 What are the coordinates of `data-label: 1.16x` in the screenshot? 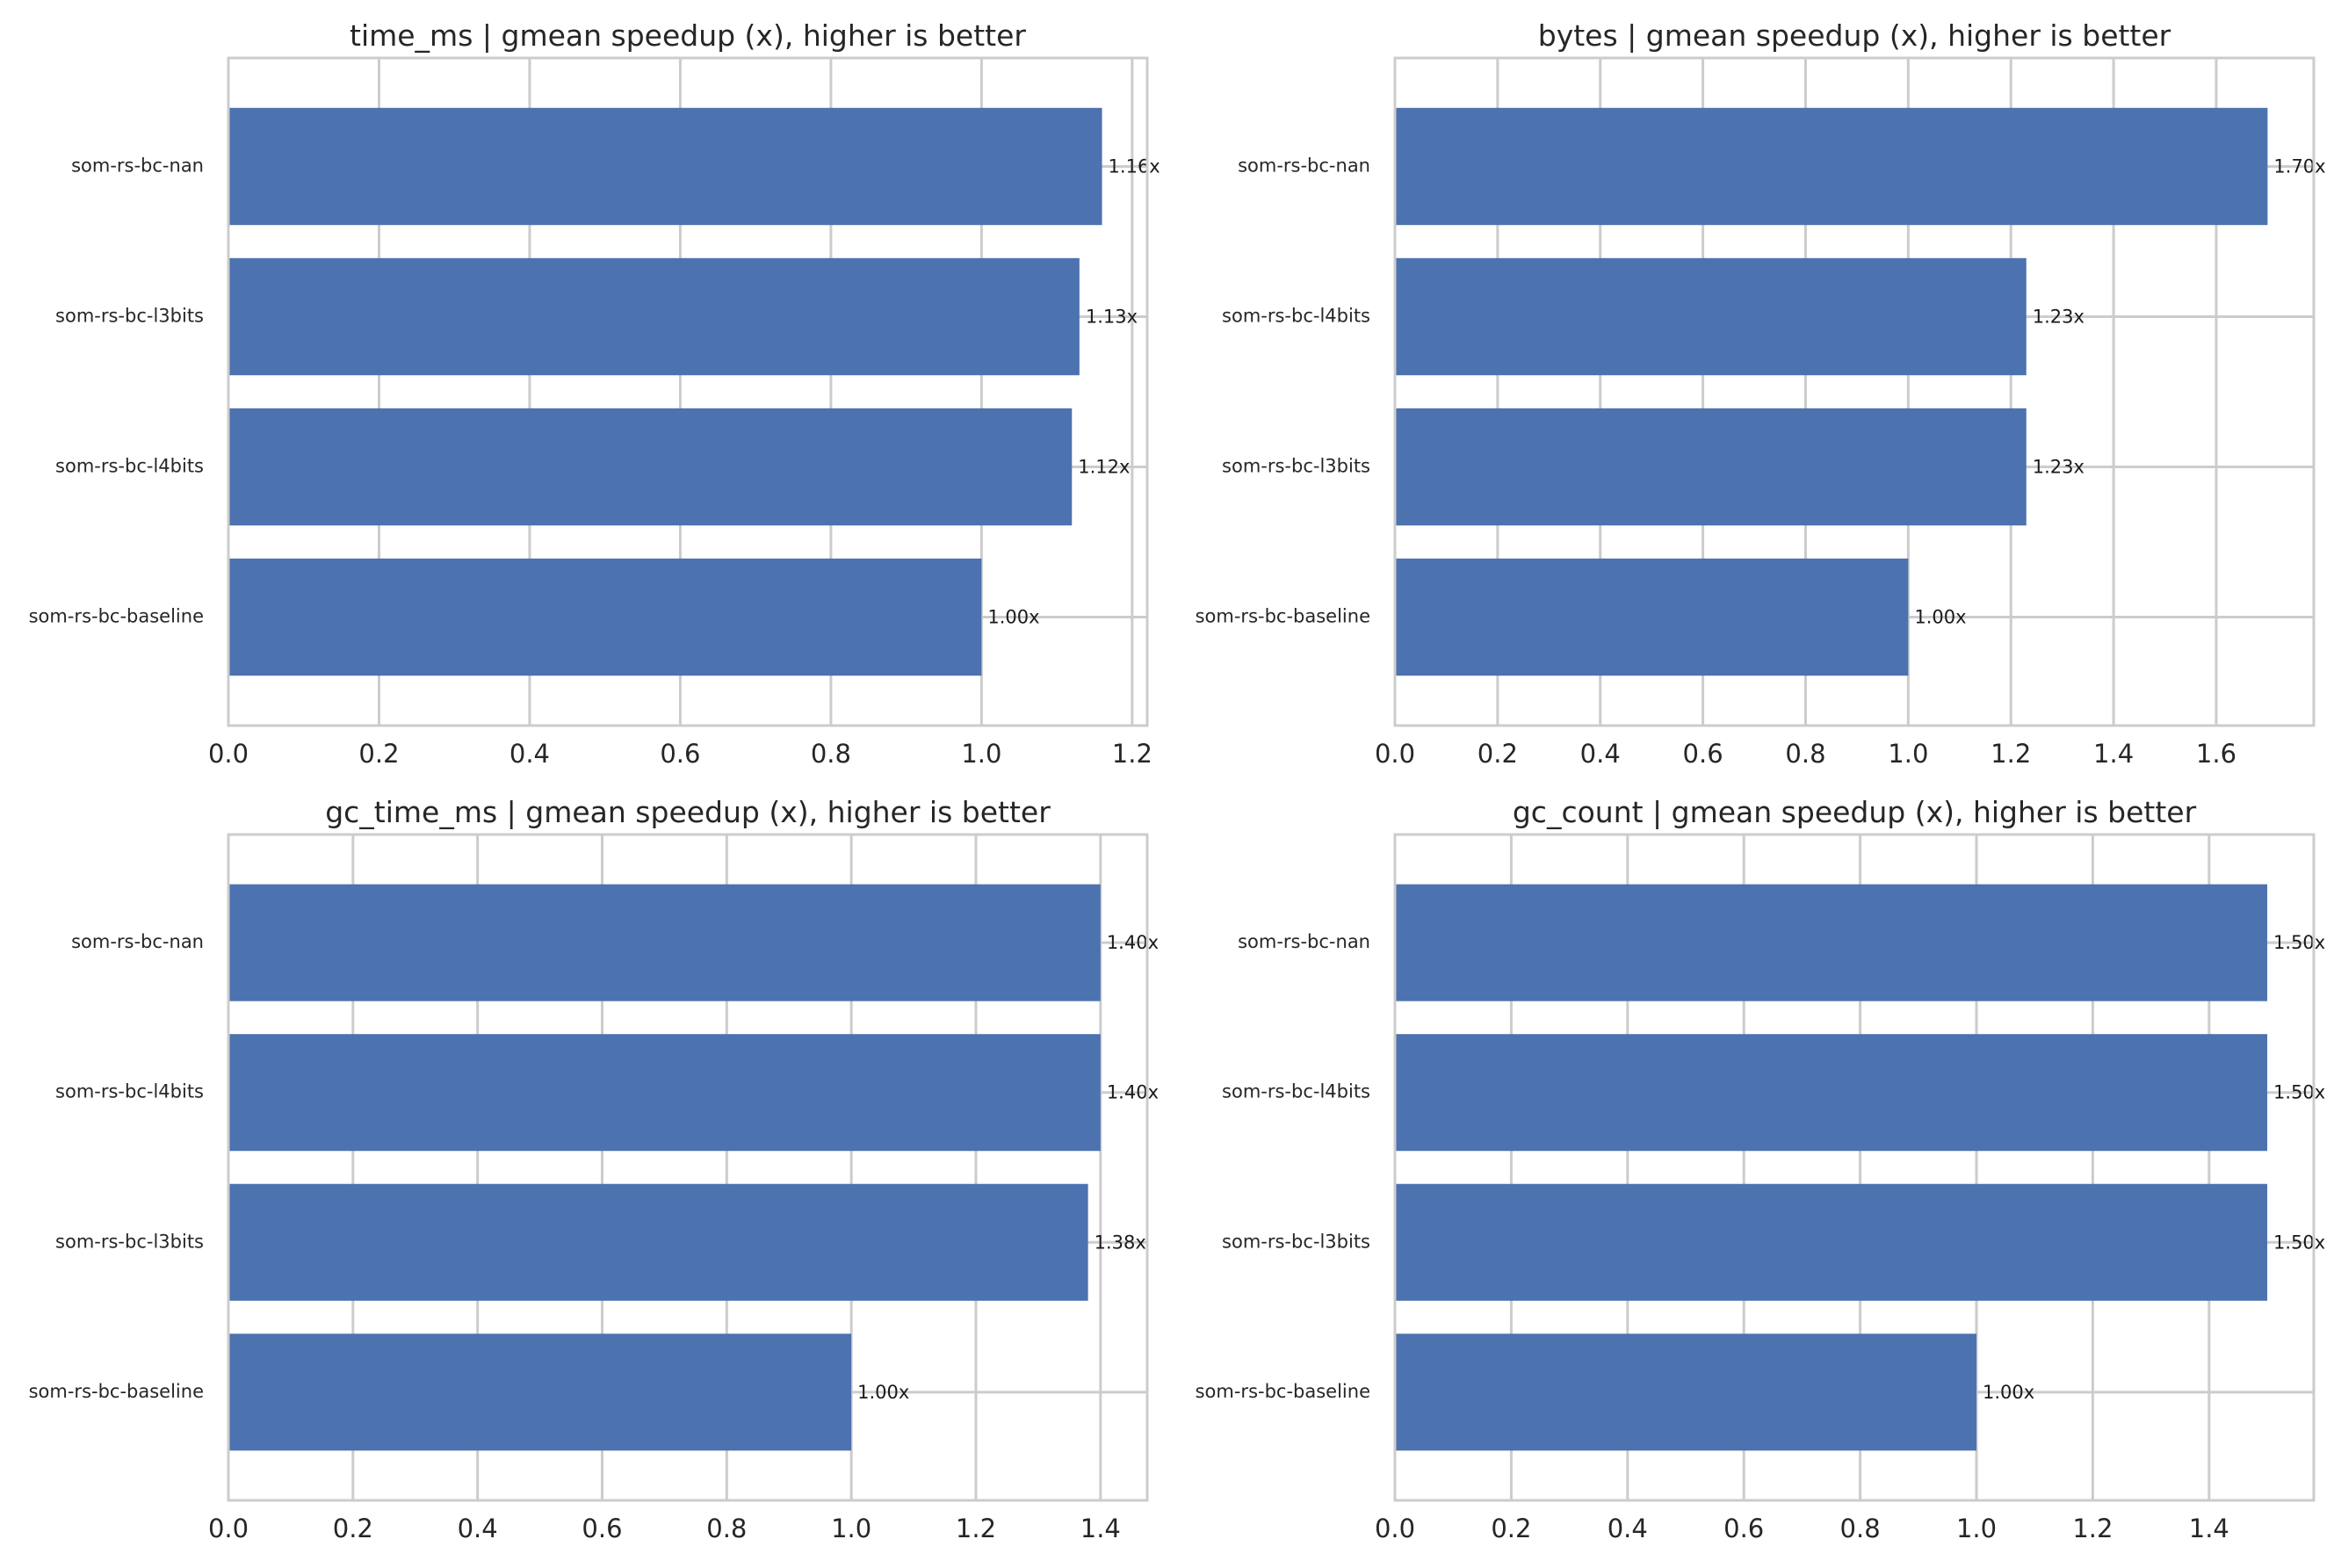 It's located at (1134, 166).